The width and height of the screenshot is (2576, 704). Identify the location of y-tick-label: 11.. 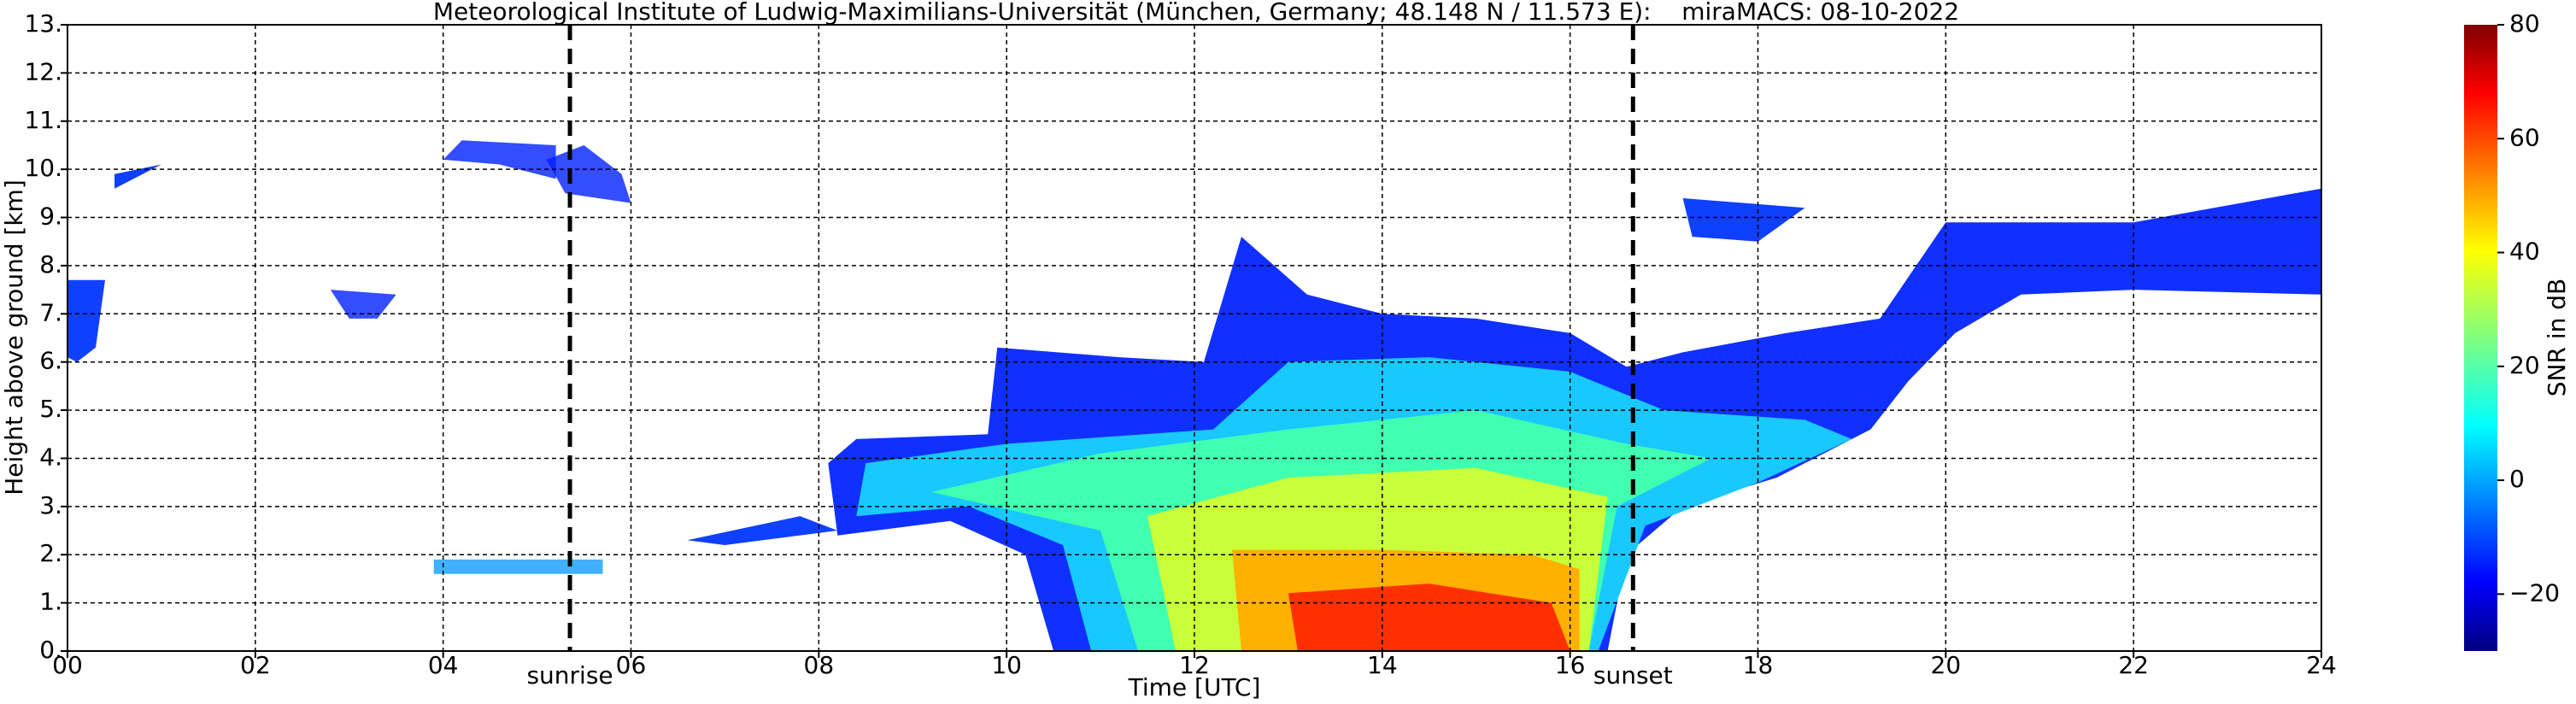
(43, 120).